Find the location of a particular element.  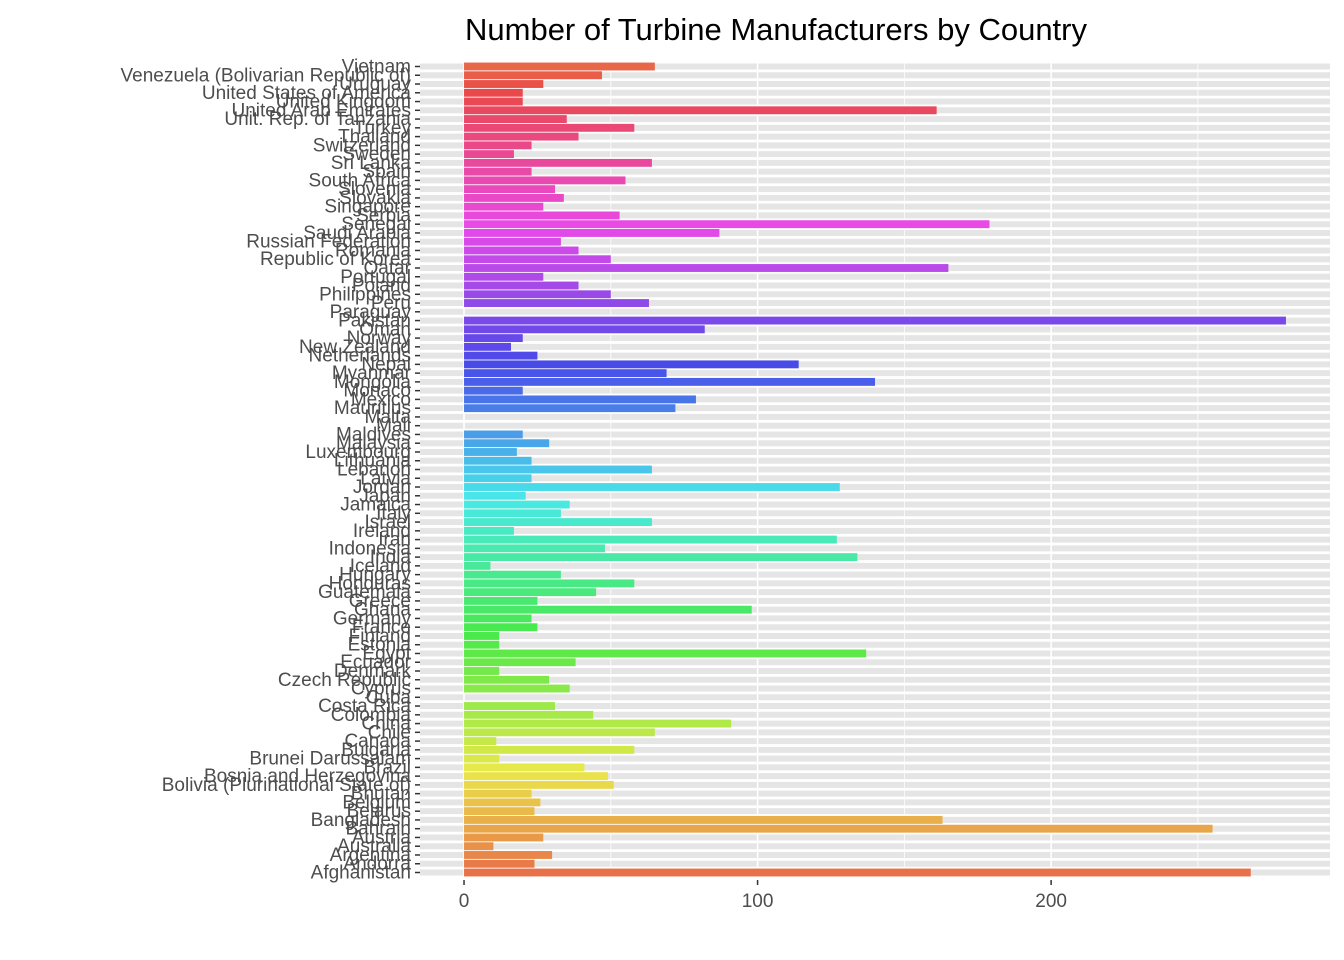

y-tick-label: Germany is located at coordinates (372, 618).